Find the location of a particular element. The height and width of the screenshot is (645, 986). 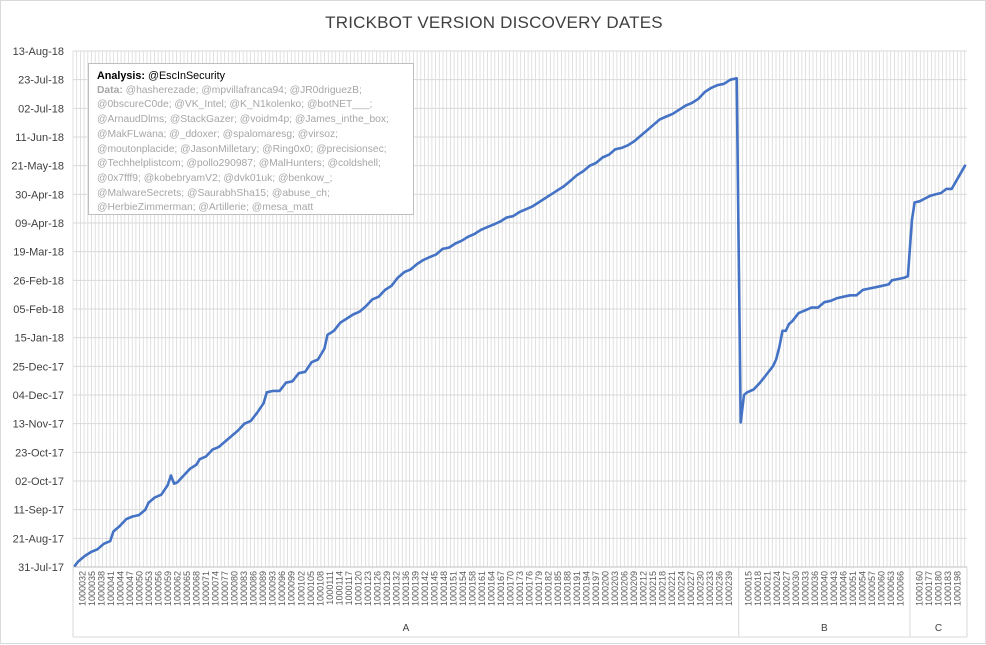

y-tick-label: 23-Oct-17 is located at coordinates (39, 453).